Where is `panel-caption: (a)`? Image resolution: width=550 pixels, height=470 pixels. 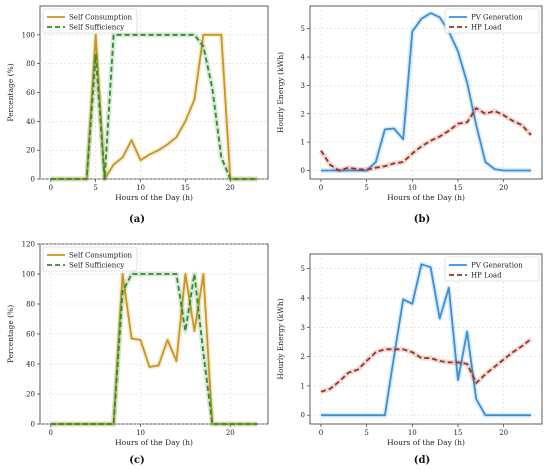 panel-caption: (a) is located at coordinates (137, 219).